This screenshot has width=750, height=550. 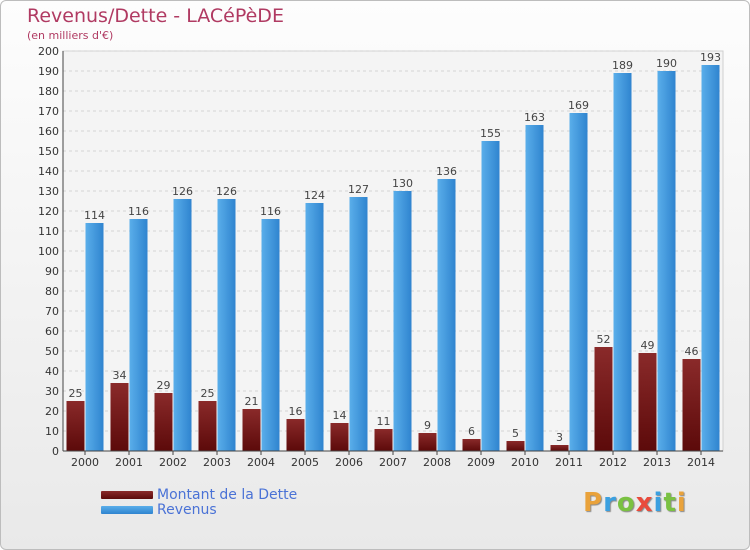 I want to click on y-tick-label: 120, so click(x=48, y=211).